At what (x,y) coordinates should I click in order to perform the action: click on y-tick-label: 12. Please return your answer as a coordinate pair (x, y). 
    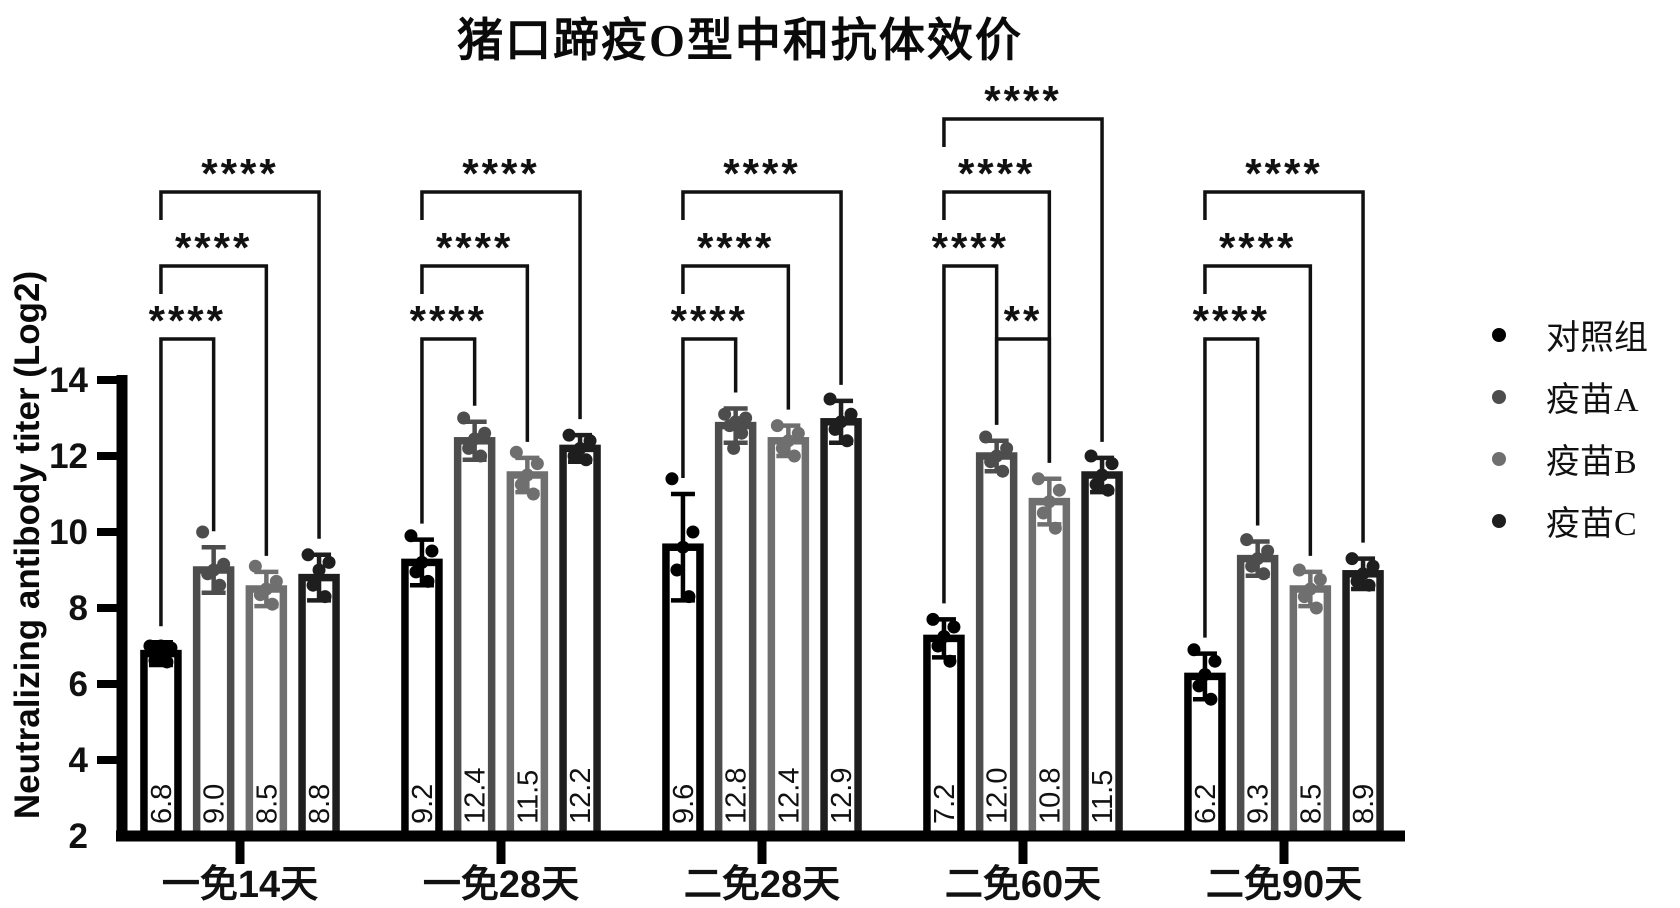
    Looking at the image, I should click on (68, 456).